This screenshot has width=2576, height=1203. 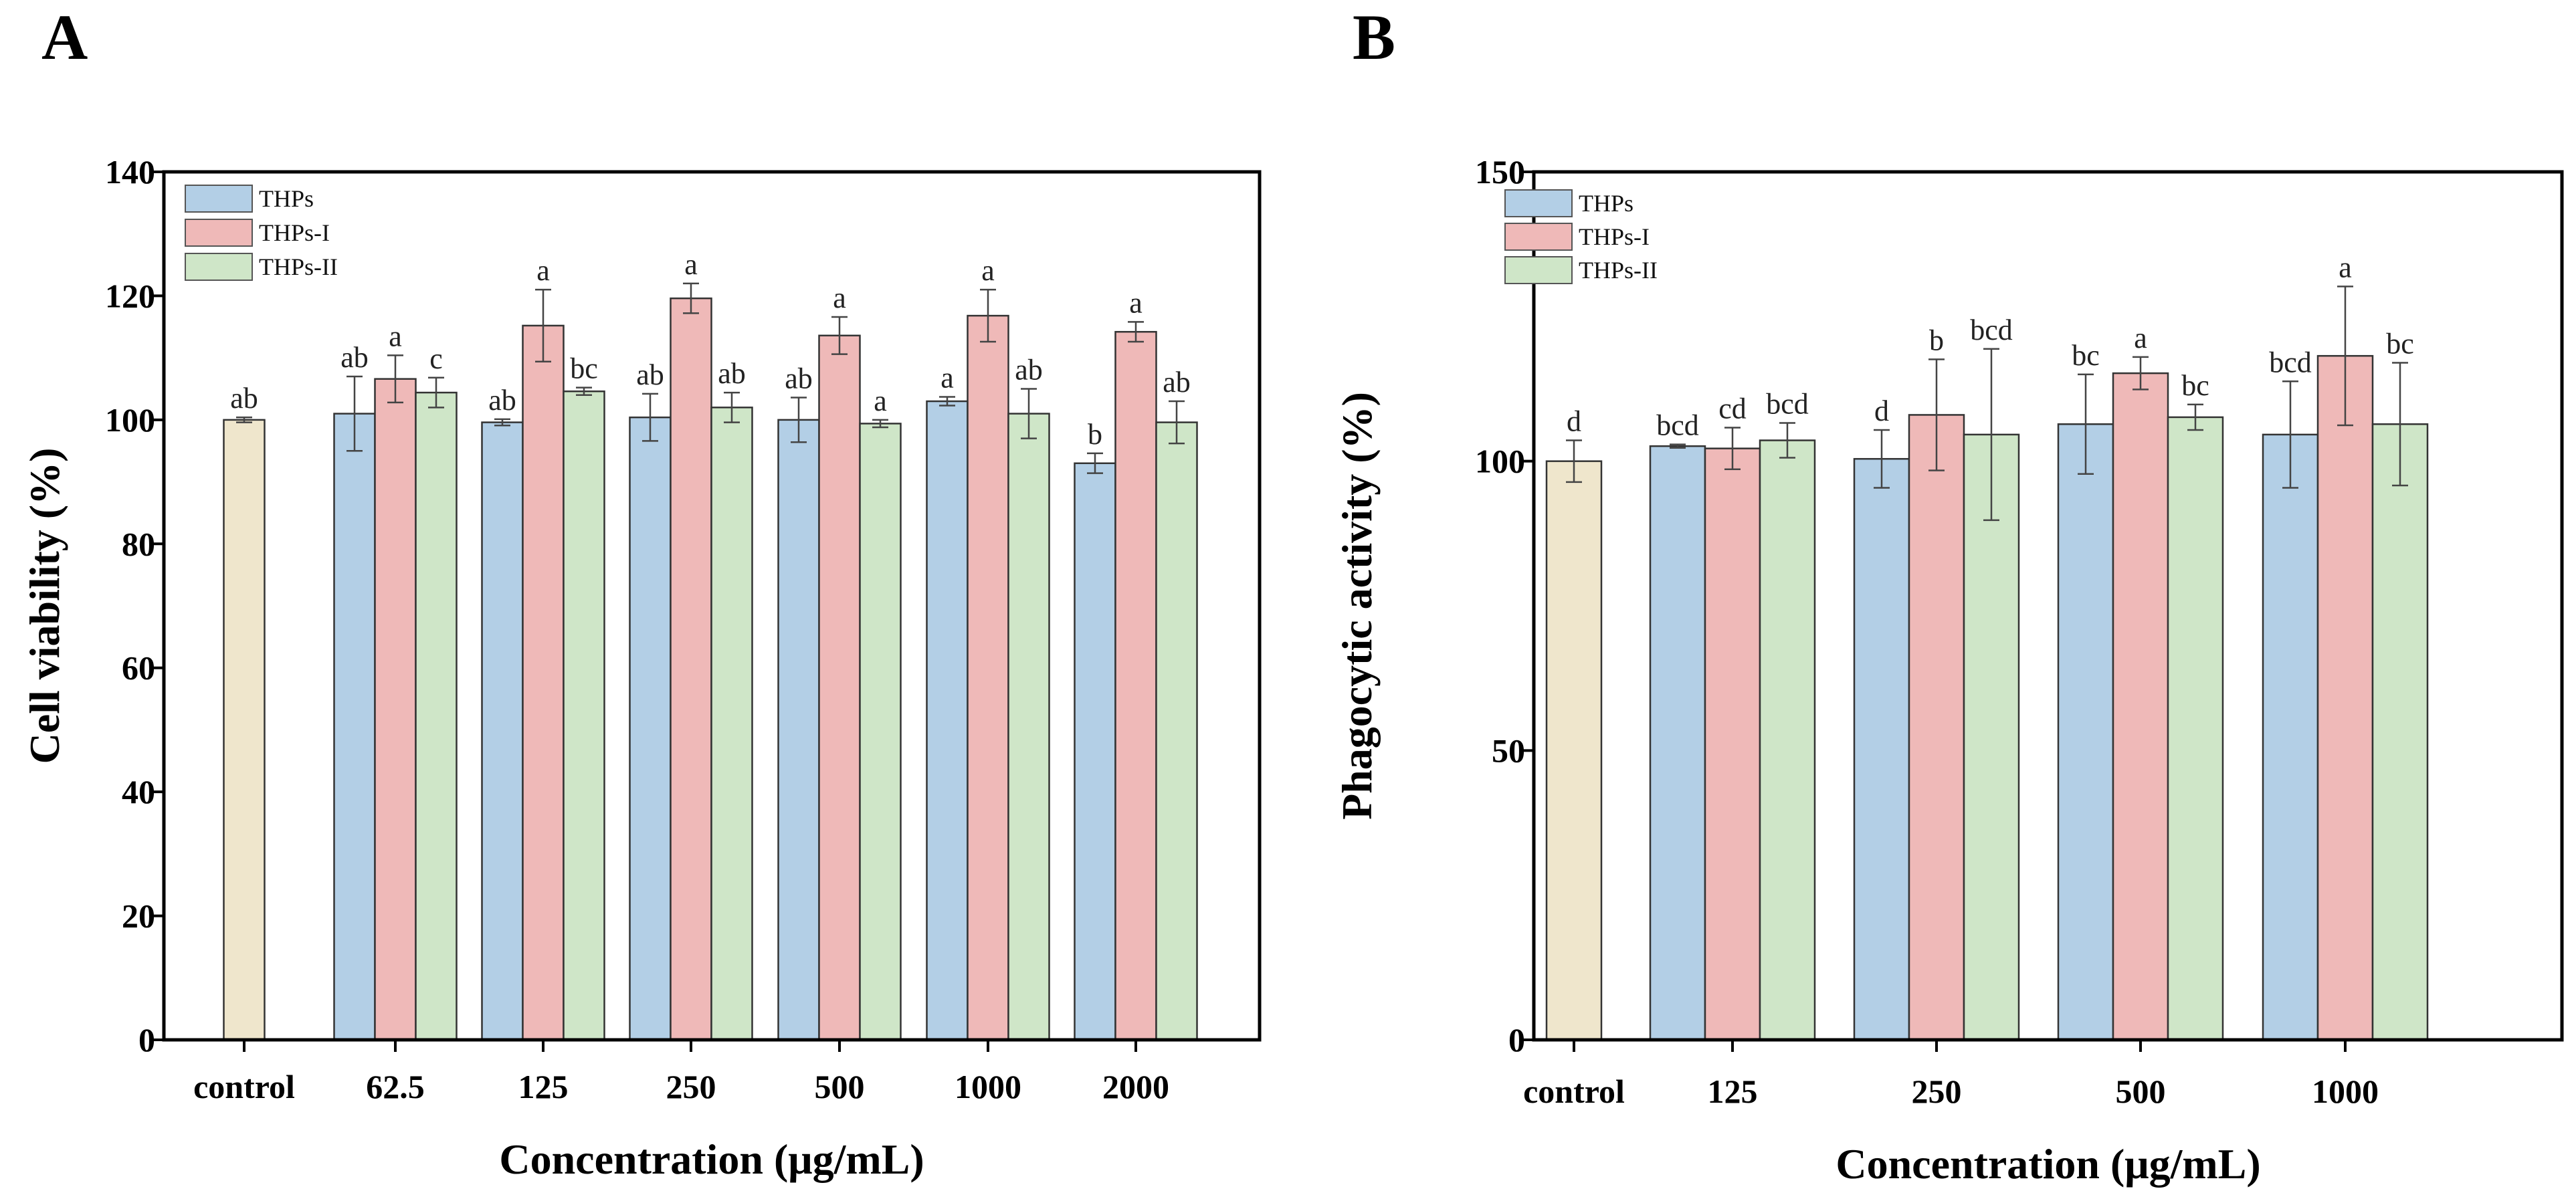 I want to click on y-tick-label: 120, so click(x=130, y=295).